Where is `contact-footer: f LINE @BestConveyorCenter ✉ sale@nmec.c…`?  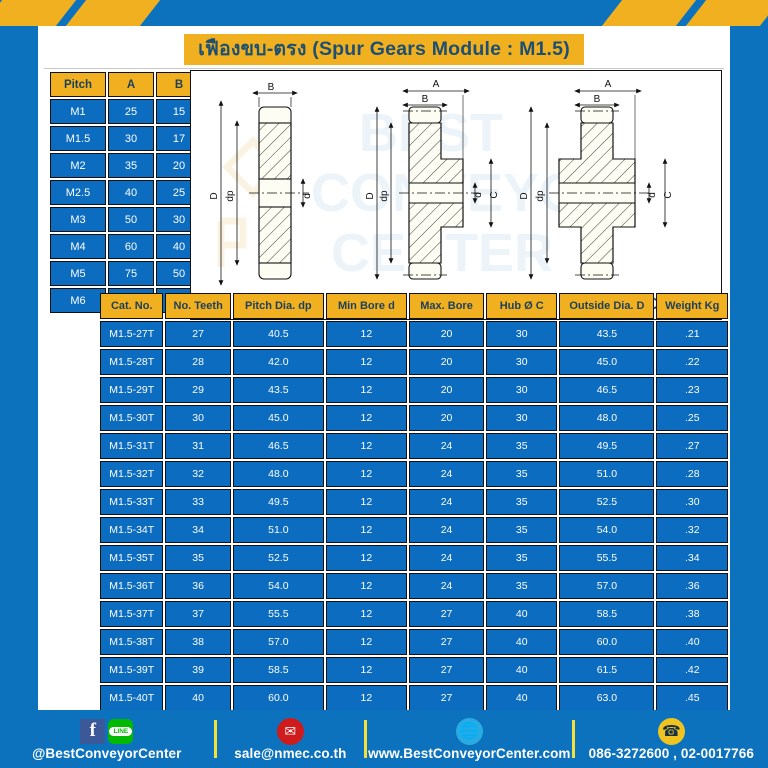 contact-footer: f LINE @BestConveyorCenter ✉ sale@nmec.c… is located at coordinates (384, 739).